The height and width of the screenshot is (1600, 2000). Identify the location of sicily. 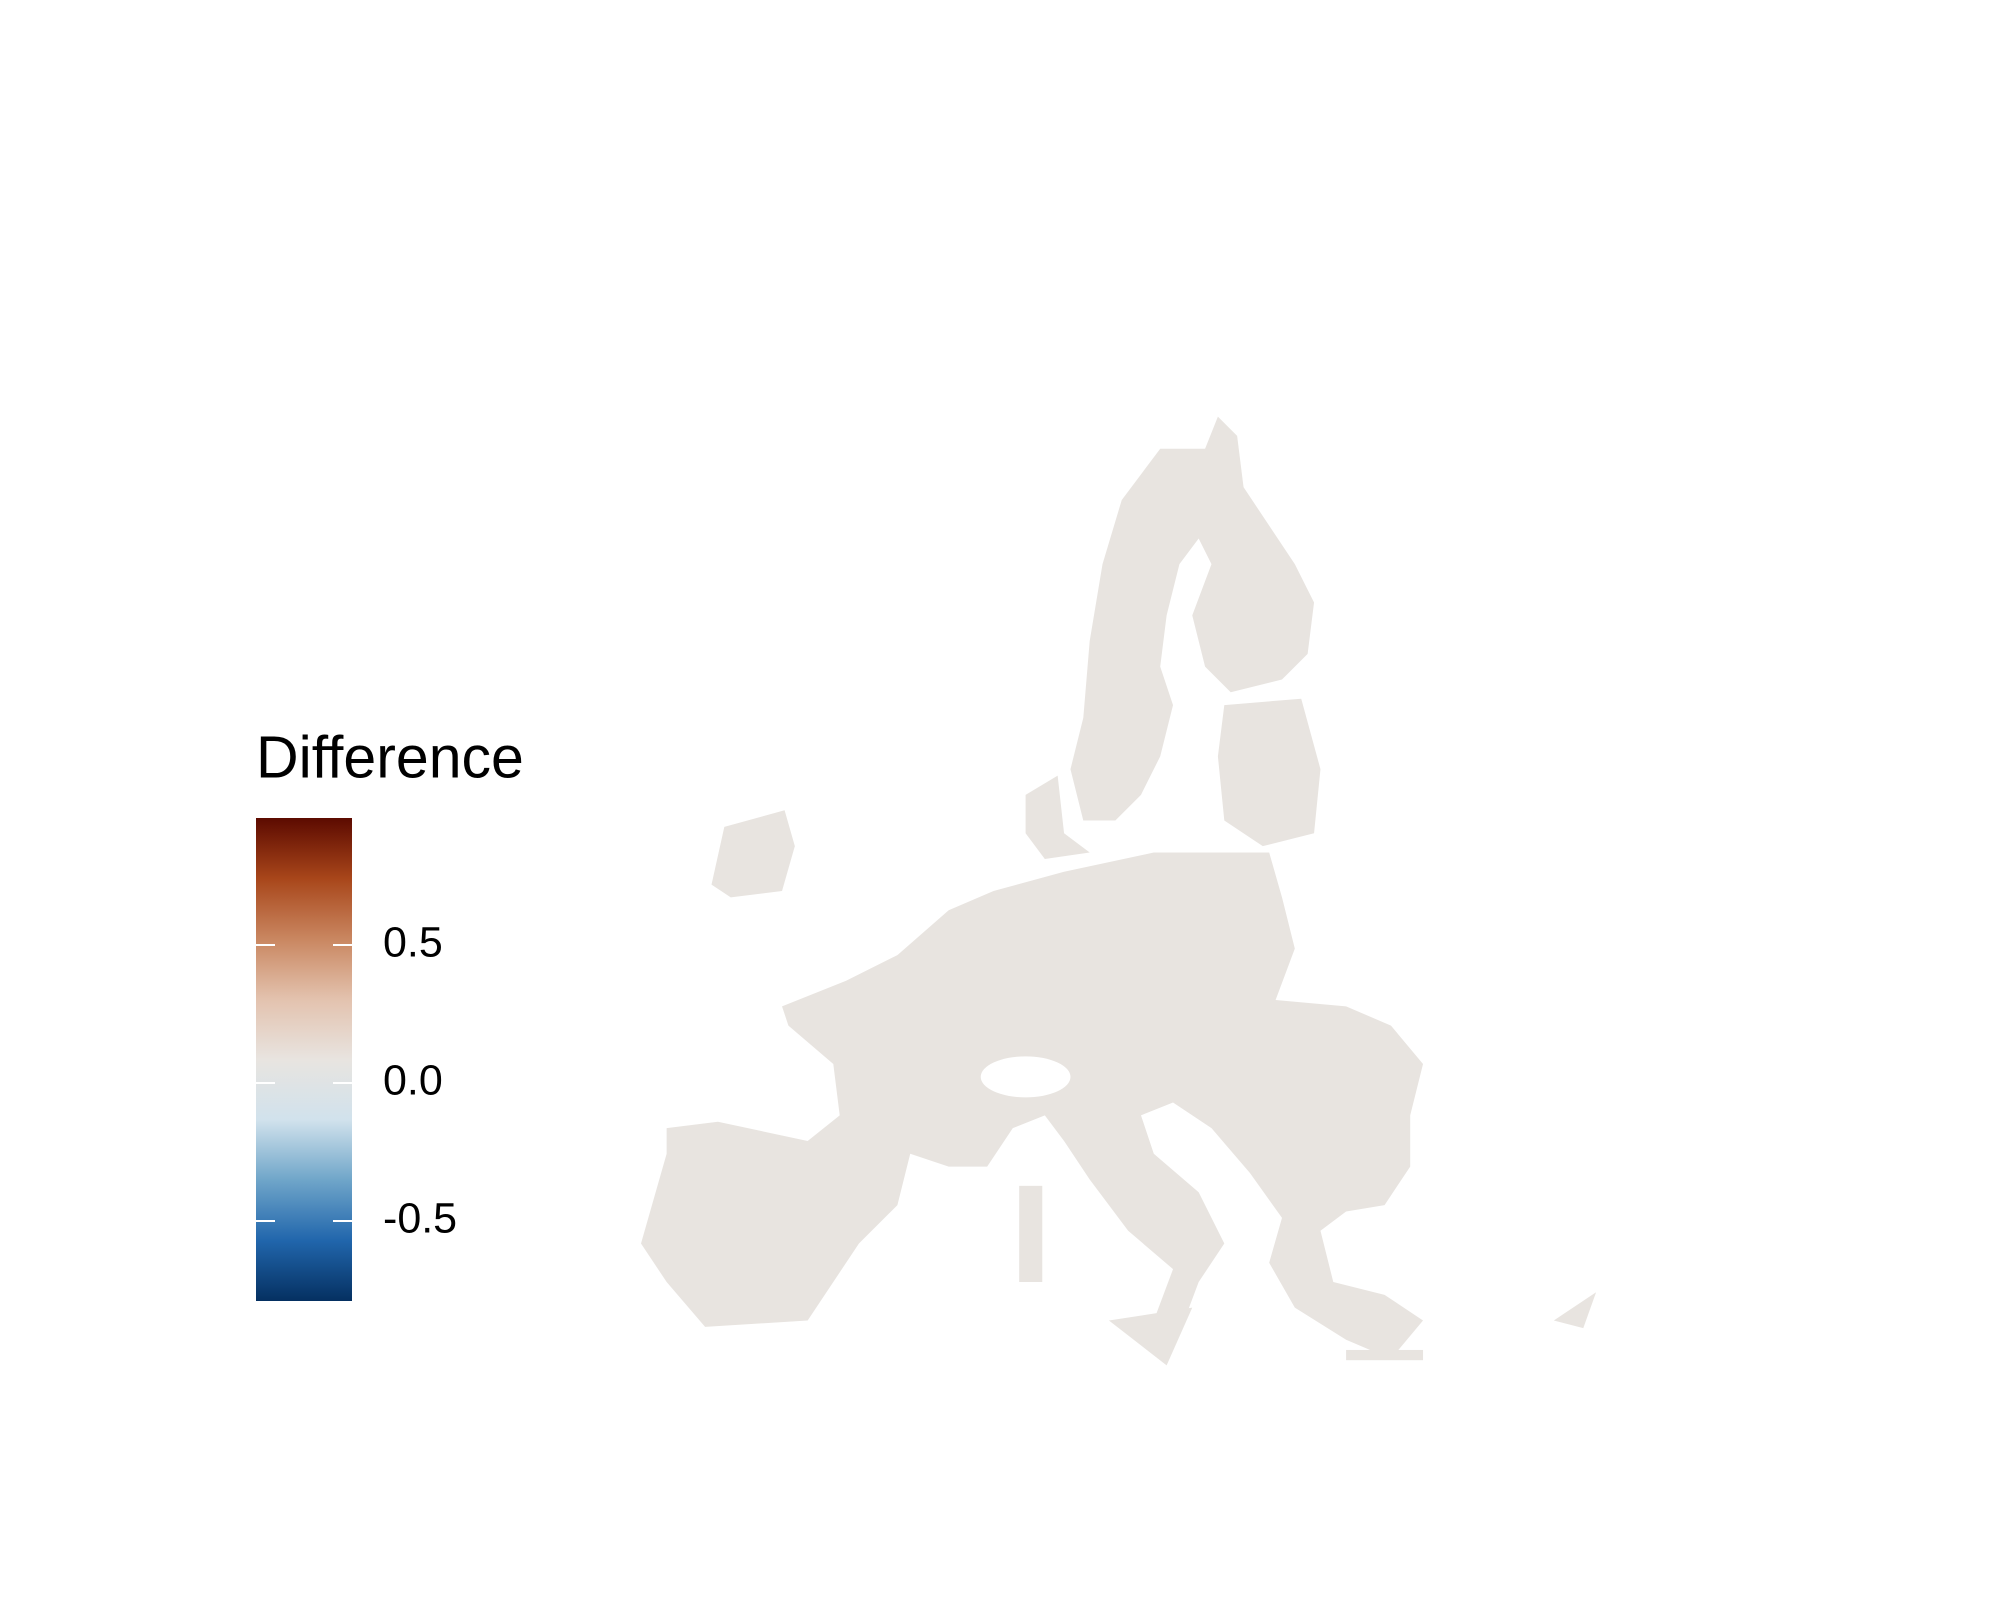
(1150, 1336).